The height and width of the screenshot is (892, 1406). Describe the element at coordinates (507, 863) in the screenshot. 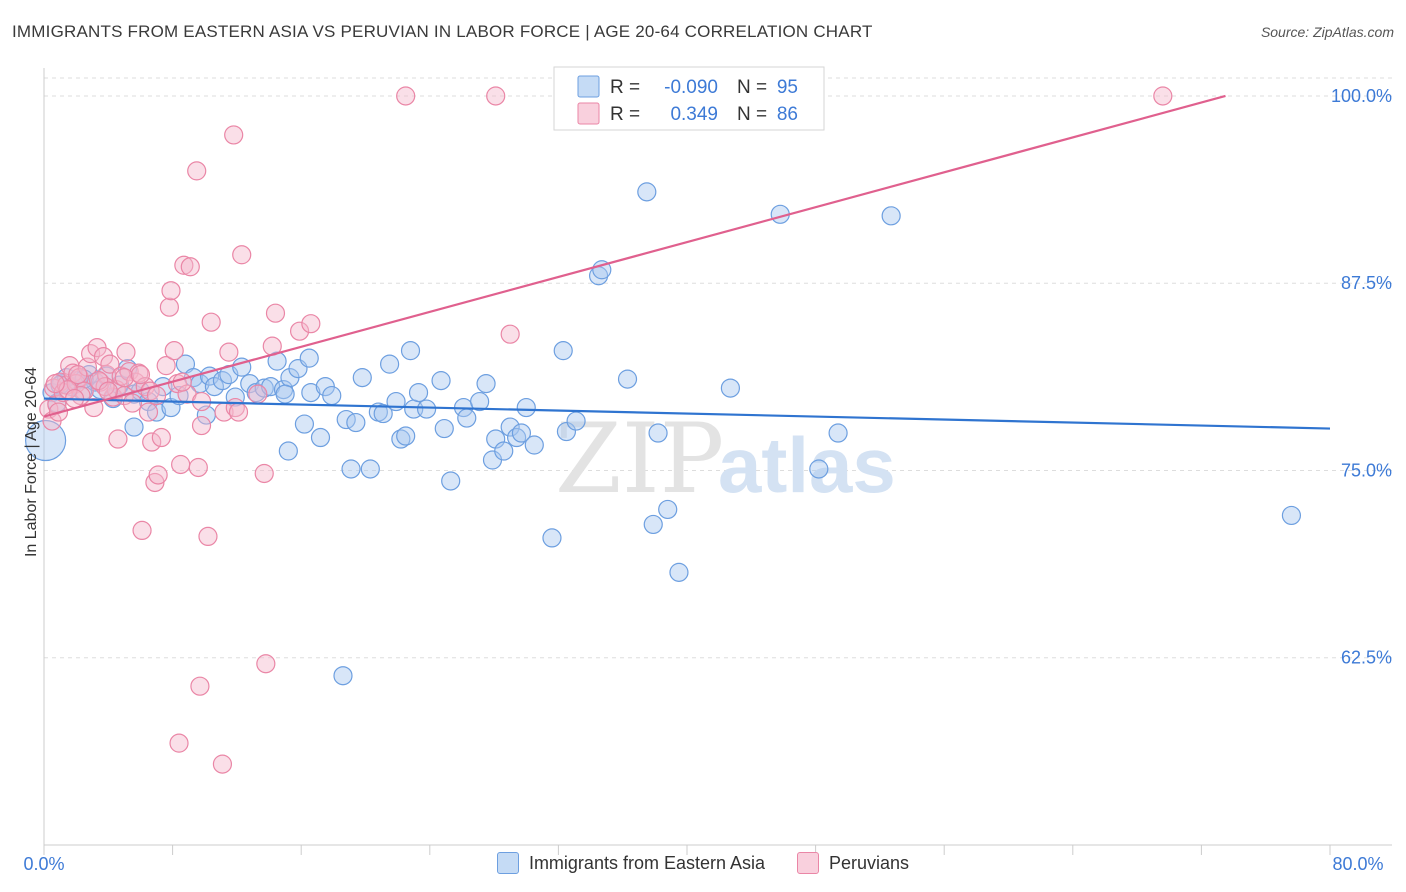

I see `legend-swatch-blue` at that location.